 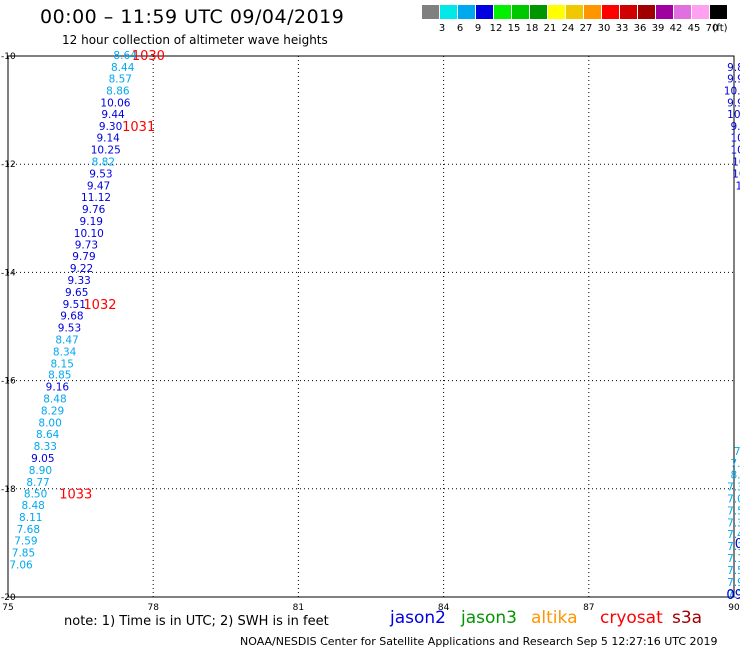 What do you see at coordinates (418, 618) in the screenshot?
I see `satellite-jason2: jason2` at bounding box center [418, 618].